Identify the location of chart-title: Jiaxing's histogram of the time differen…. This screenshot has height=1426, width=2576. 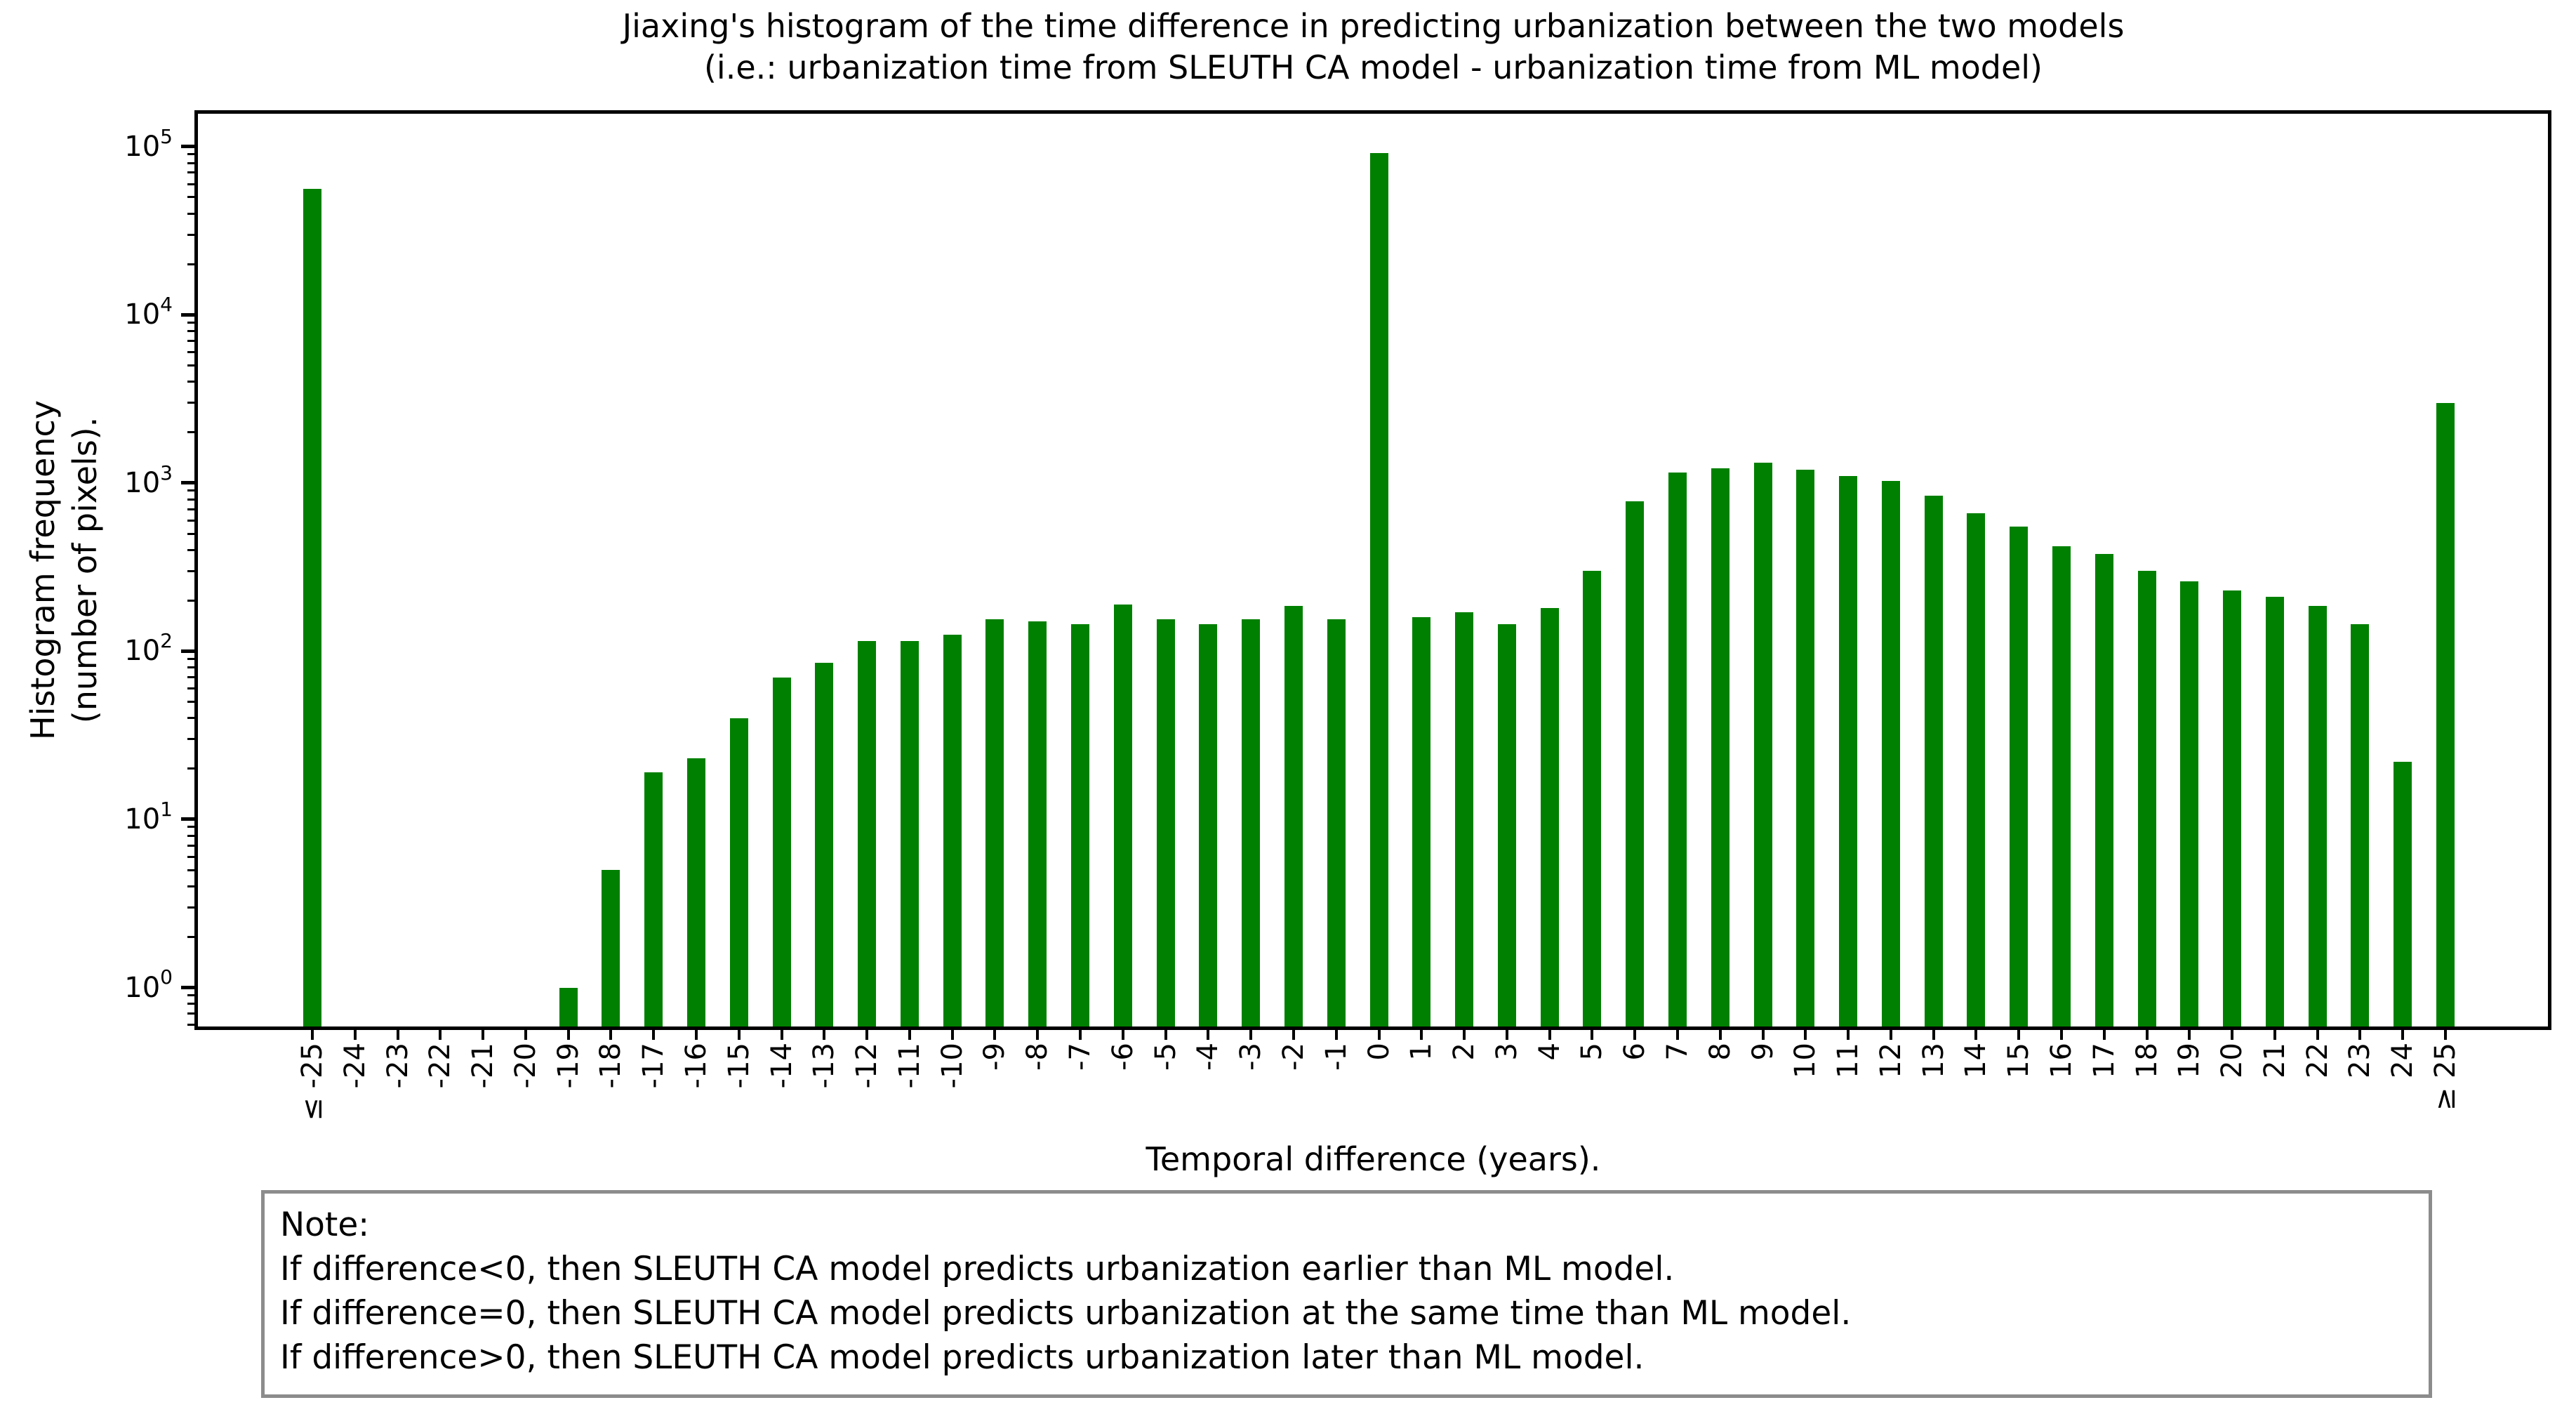
(1374, 47).